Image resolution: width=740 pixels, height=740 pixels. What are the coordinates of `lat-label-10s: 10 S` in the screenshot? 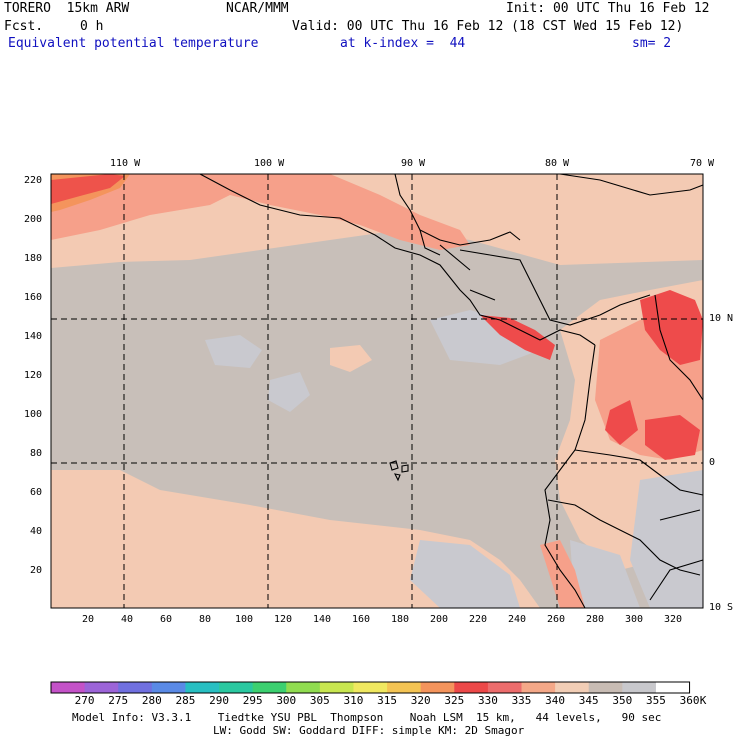 It's located at (721, 607).